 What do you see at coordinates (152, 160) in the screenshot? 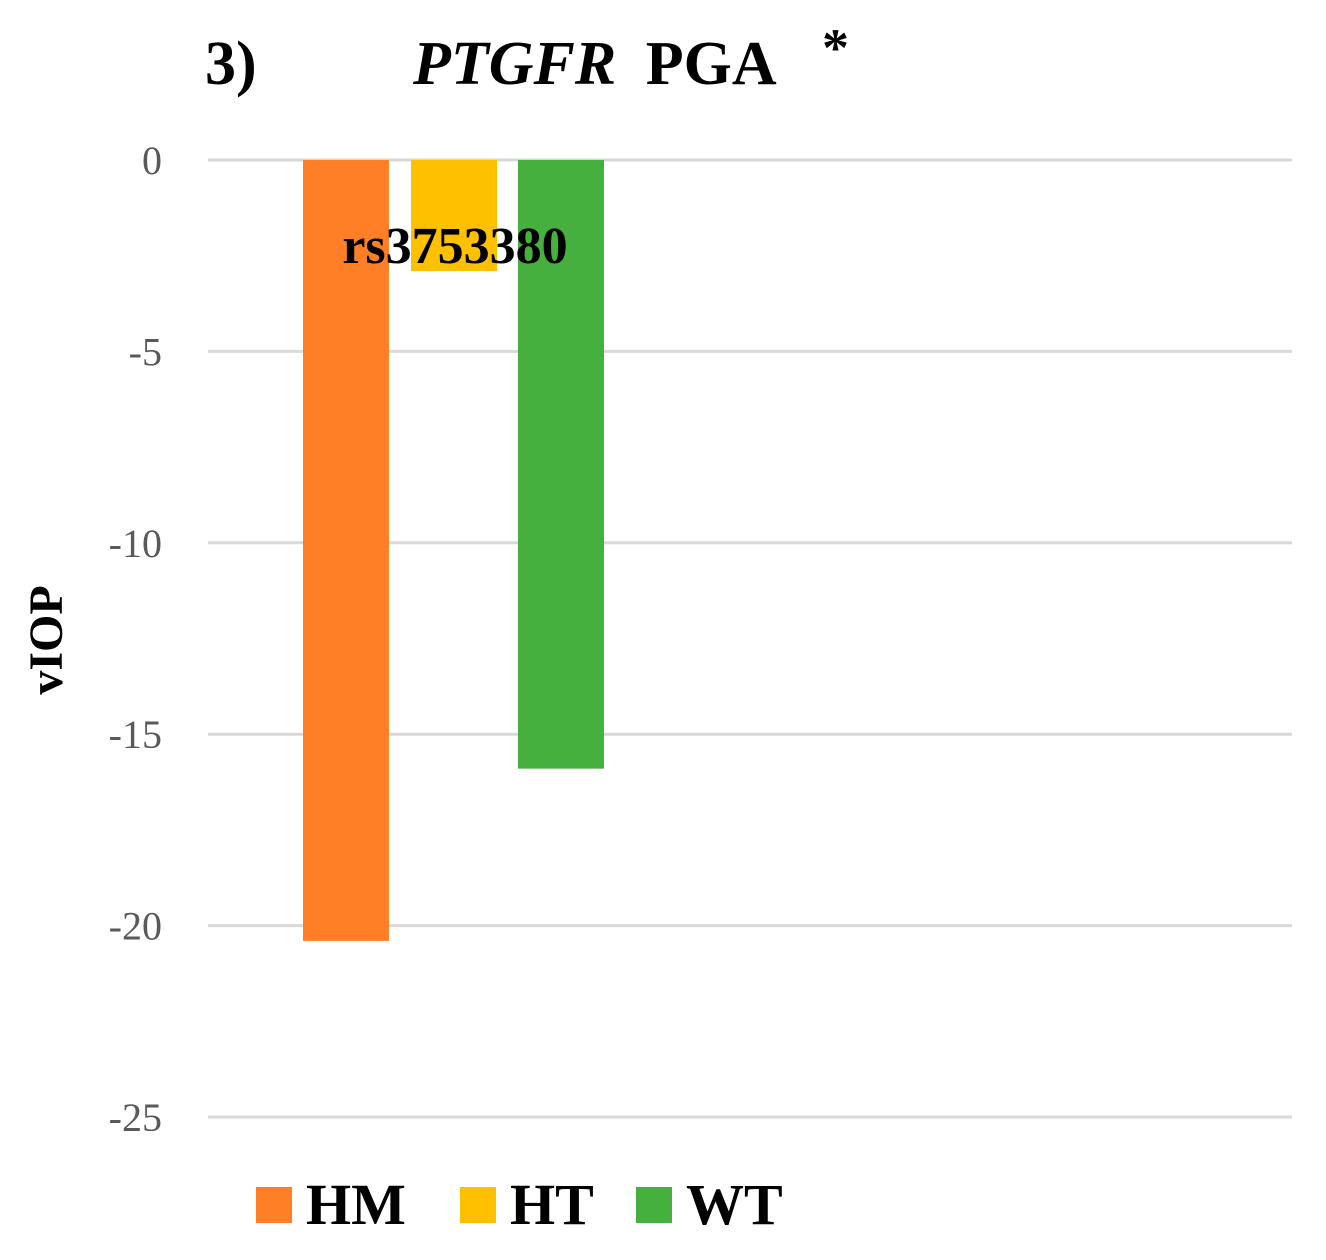
I see `y-tick-label: 0` at bounding box center [152, 160].